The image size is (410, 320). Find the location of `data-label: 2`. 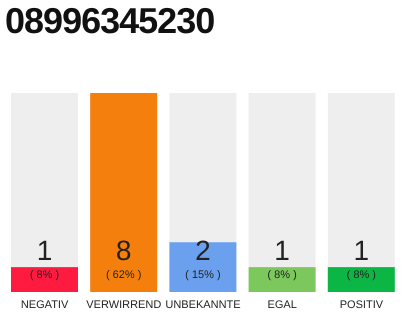

data-label: 2 is located at coordinates (203, 250).